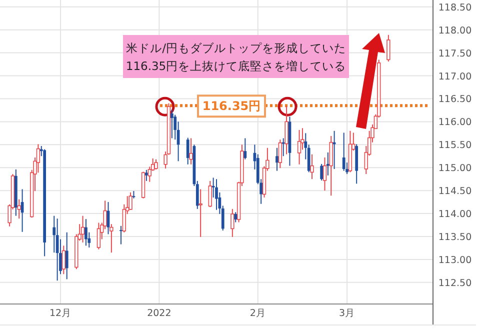  Describe the element at coordinates (455, 260) in the screenshot. I see `y-tick-label: 113.00` at that location.